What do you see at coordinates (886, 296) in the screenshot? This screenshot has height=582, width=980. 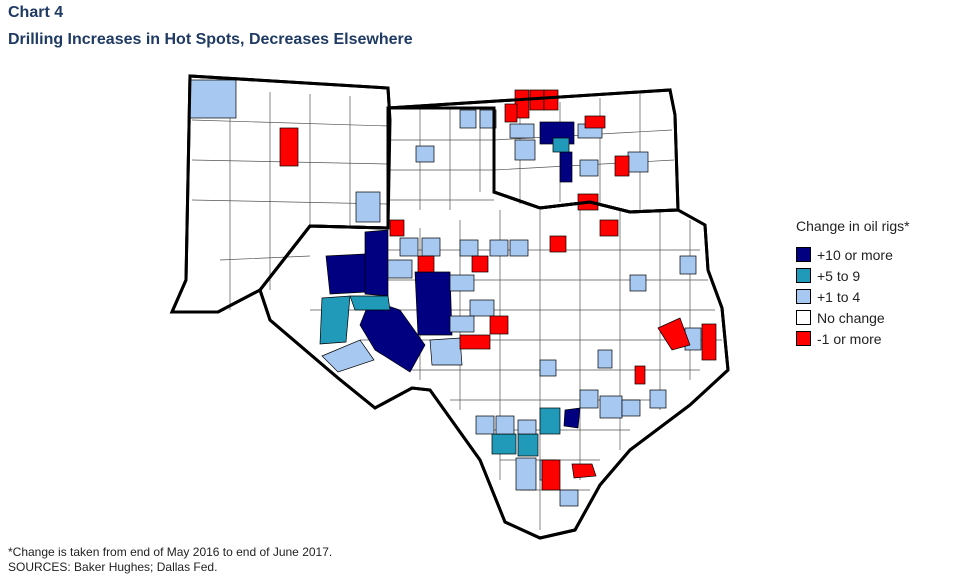 I see `legend-item-plus-1-to-4: +1 to 4` at bounding box center [886, 296].